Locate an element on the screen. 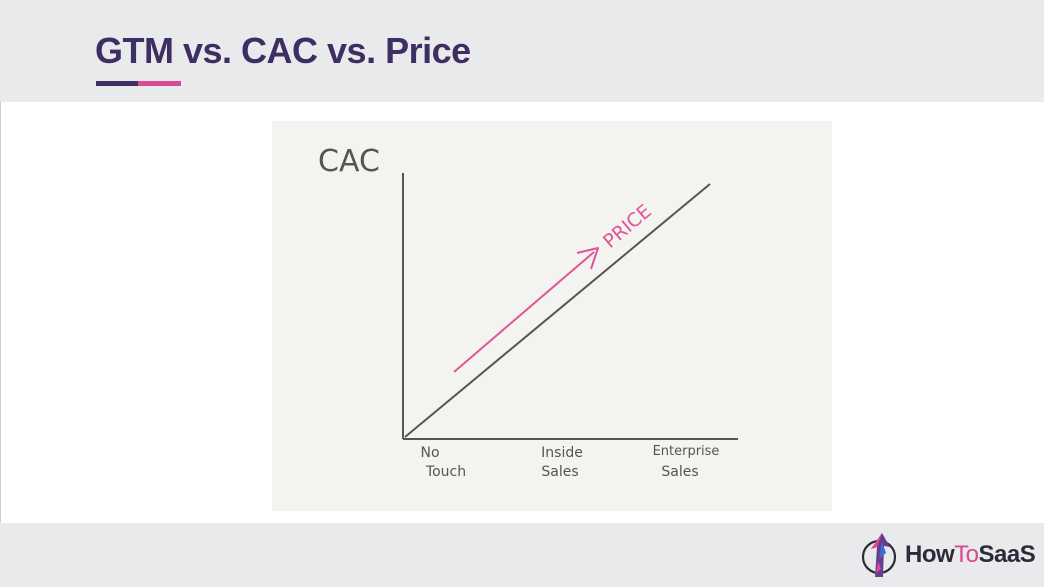  tick-label-no-touch-1: No is located at coordinates (429, 453).